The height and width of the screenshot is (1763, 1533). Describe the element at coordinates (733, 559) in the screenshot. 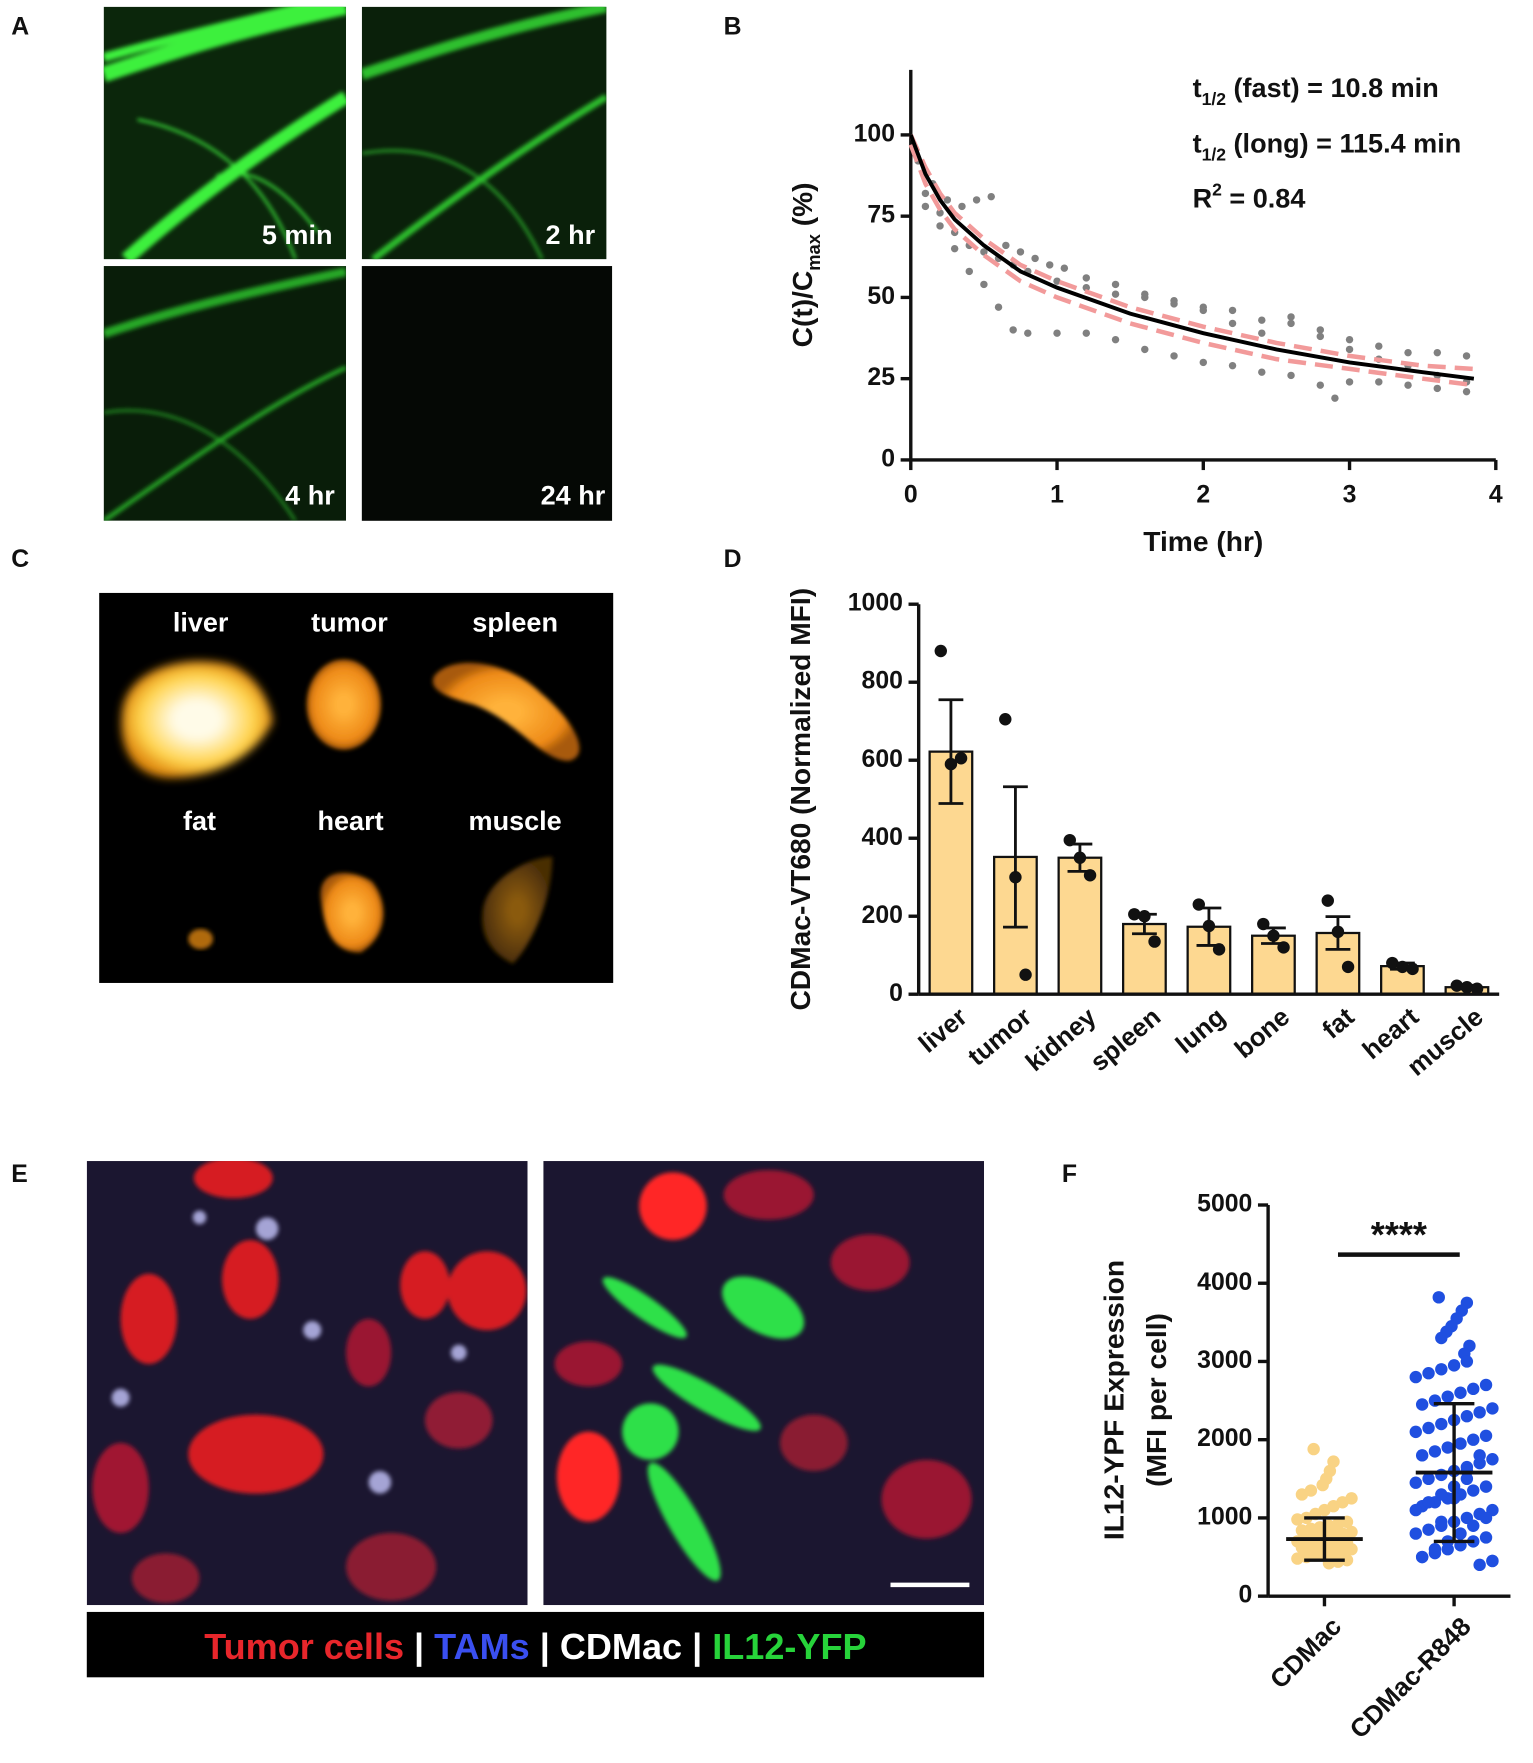

I see `panel-label: D` at that location.